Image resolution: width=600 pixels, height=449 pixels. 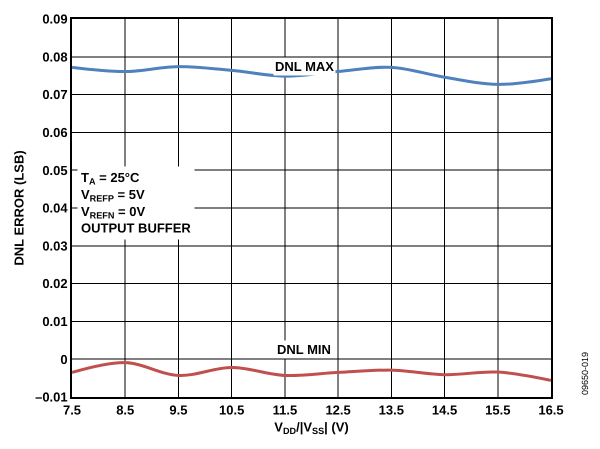 What do you see at coordinates (51, 397) in the screenshot?
I see `y-tick-label: –0.01` at bounding box center [51, 397].